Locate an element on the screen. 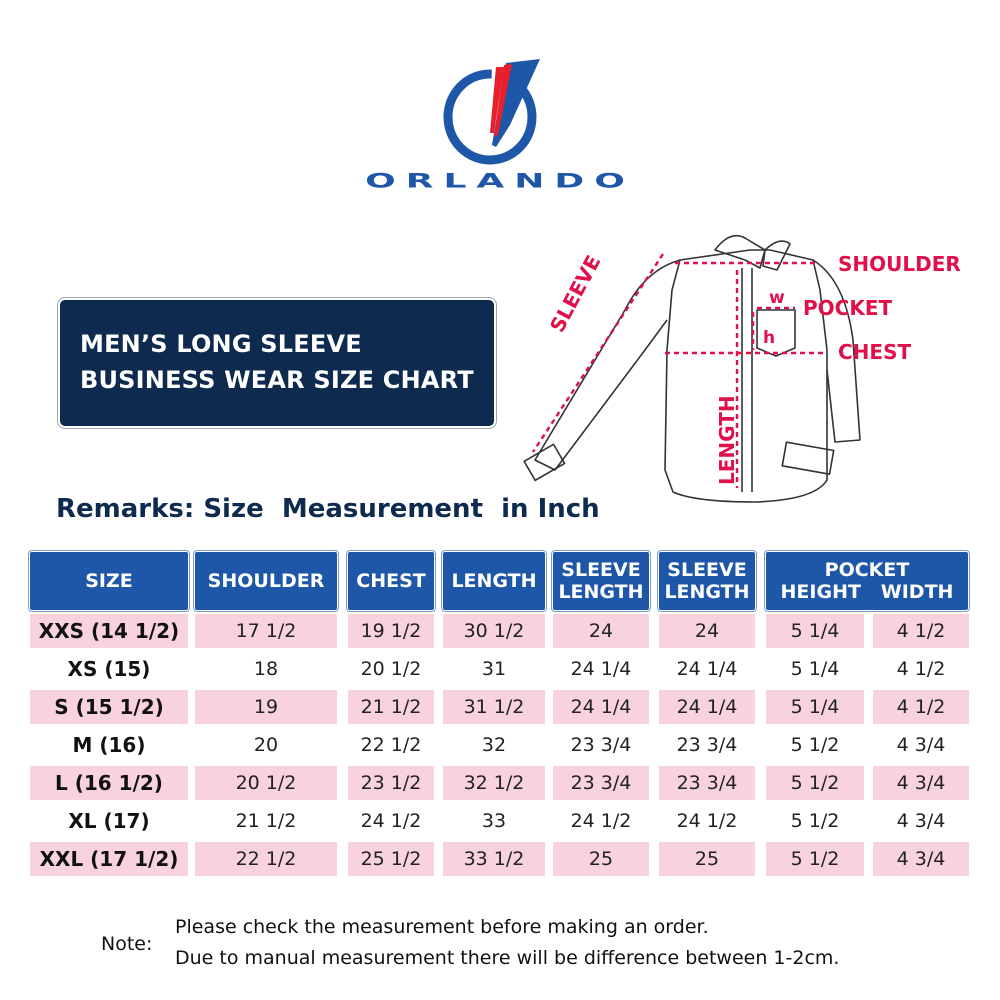  header-pocket: POCKET HEIGHT WIDTH is located at coordinates (867, 581).